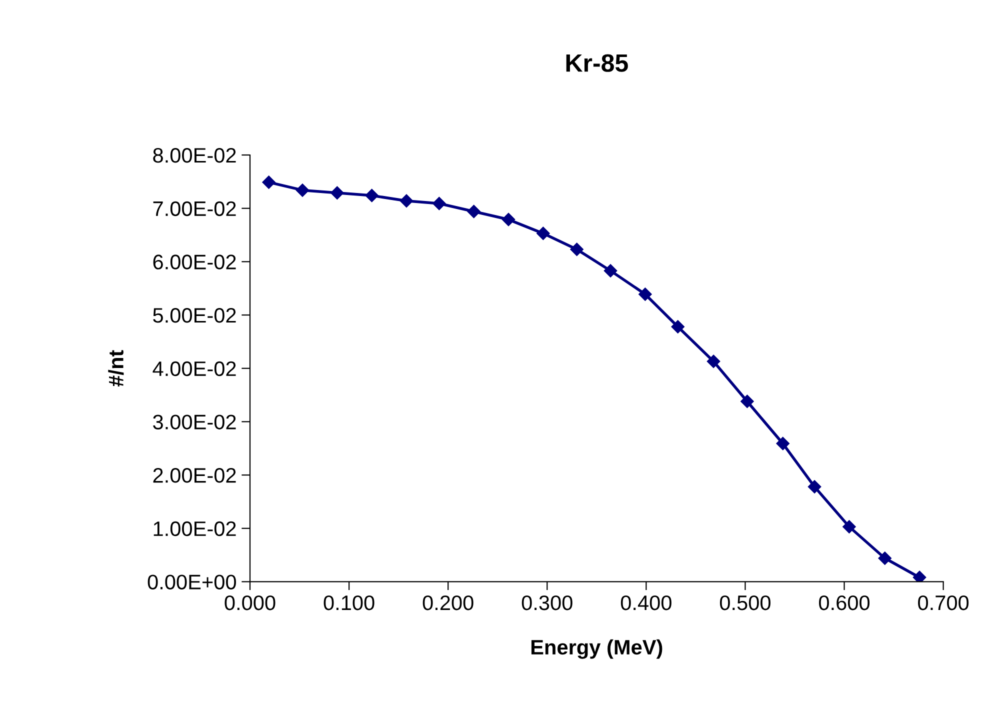  Describe the element at coordinates (194, 262) in the screenshot. I see `y-tick-label: 6.00E-02` at that location.